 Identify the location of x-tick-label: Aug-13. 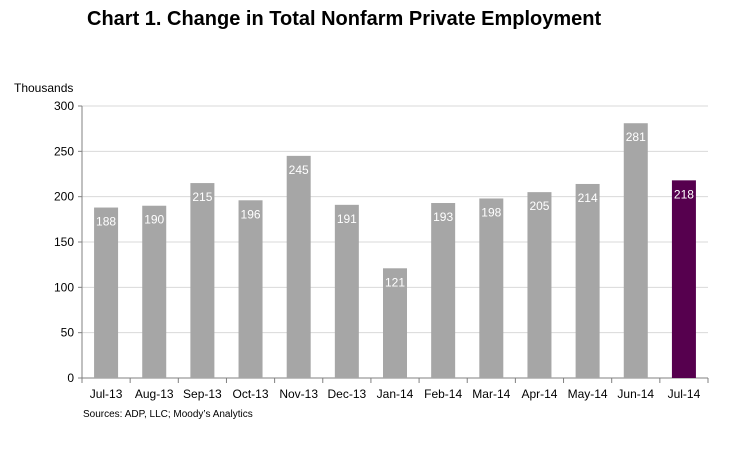
(154, 394).